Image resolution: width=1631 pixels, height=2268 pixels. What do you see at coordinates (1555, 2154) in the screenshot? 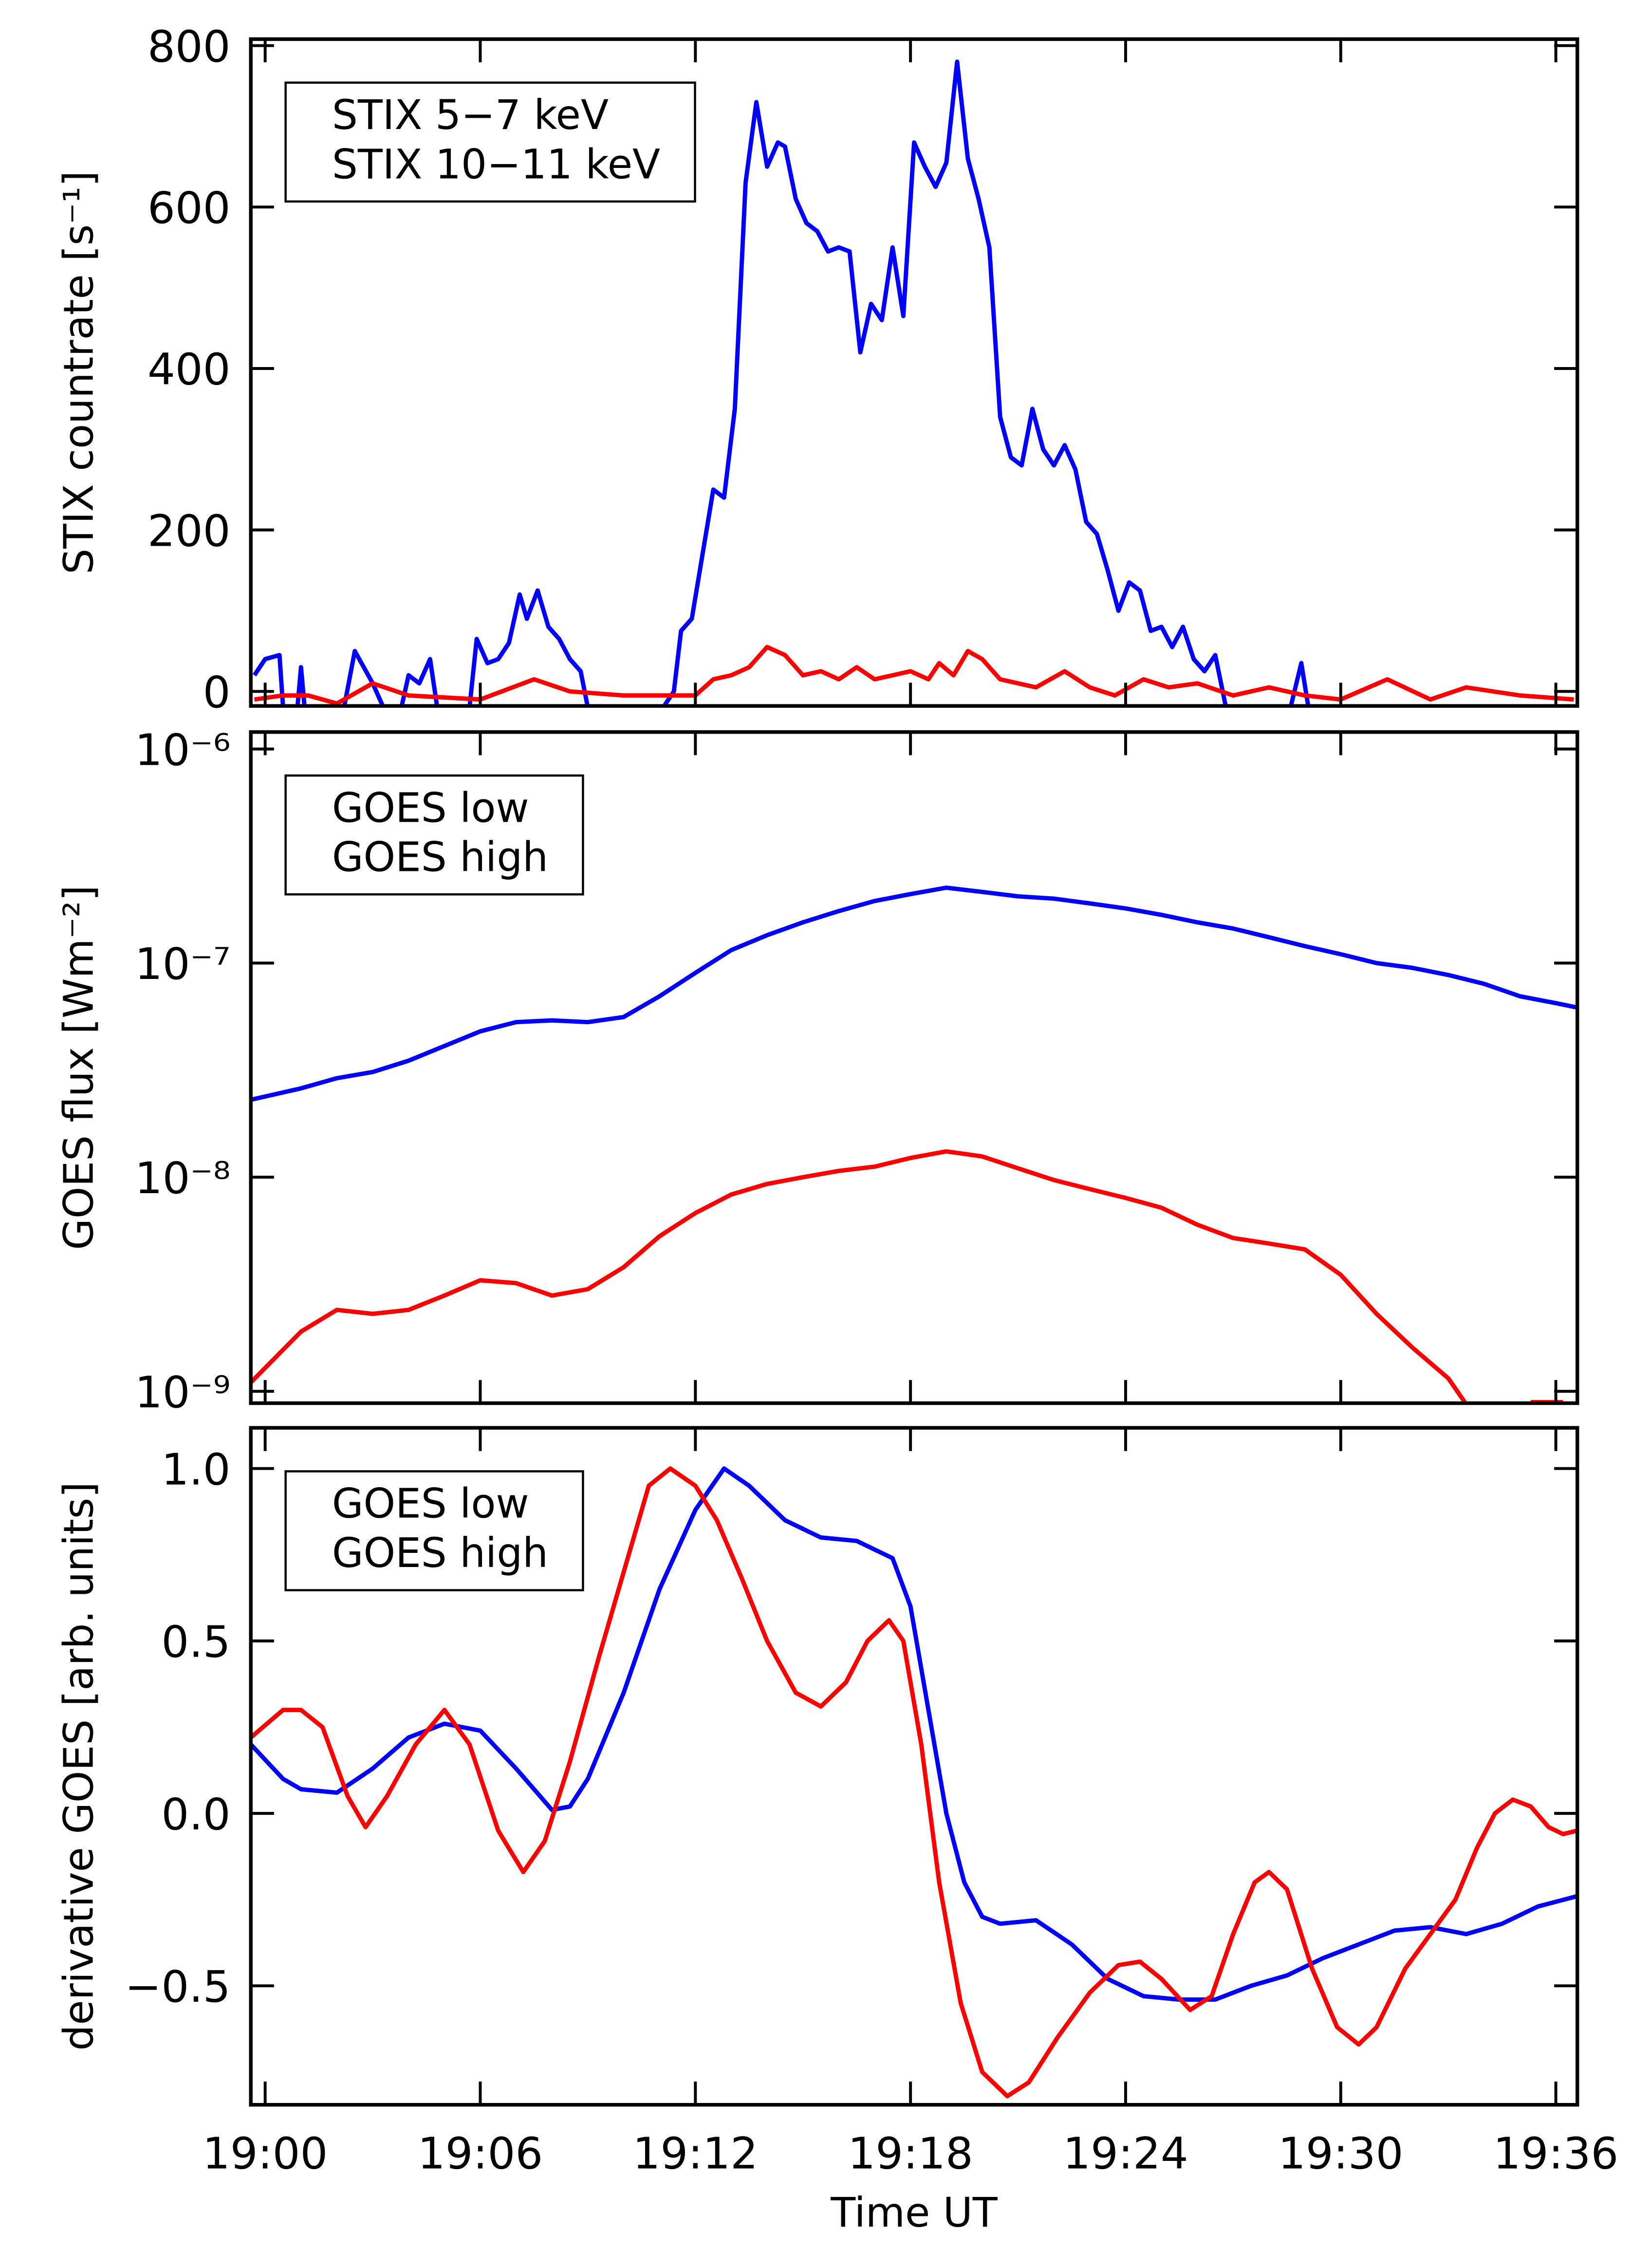
I see `x-tick-label: 19:36` at bounding box center [1555, 2154].